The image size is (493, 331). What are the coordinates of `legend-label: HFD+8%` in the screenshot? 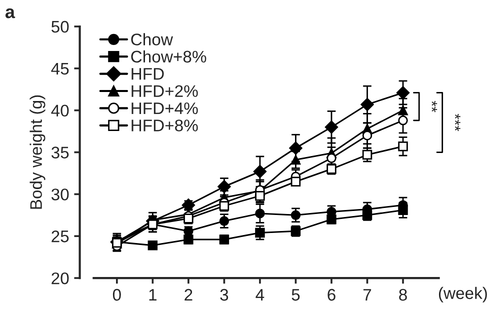 It's located at (165, 126).